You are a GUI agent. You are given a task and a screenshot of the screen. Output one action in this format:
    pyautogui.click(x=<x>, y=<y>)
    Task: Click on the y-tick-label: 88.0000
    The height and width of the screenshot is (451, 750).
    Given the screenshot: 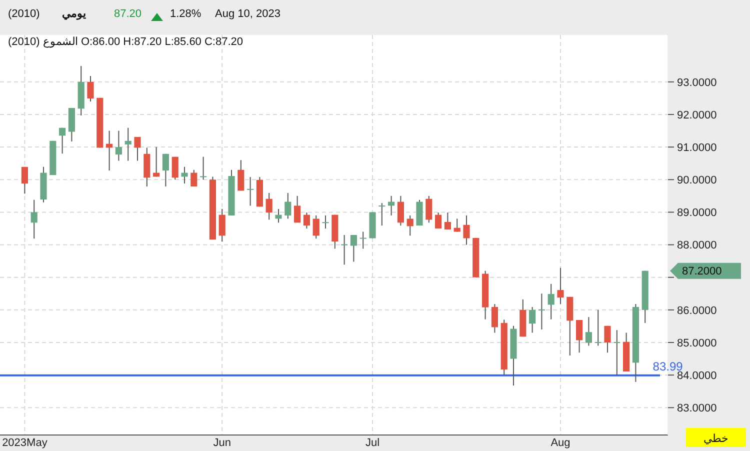 What is the action you would take?
    pyautogui.click(x=697, y=246)
    